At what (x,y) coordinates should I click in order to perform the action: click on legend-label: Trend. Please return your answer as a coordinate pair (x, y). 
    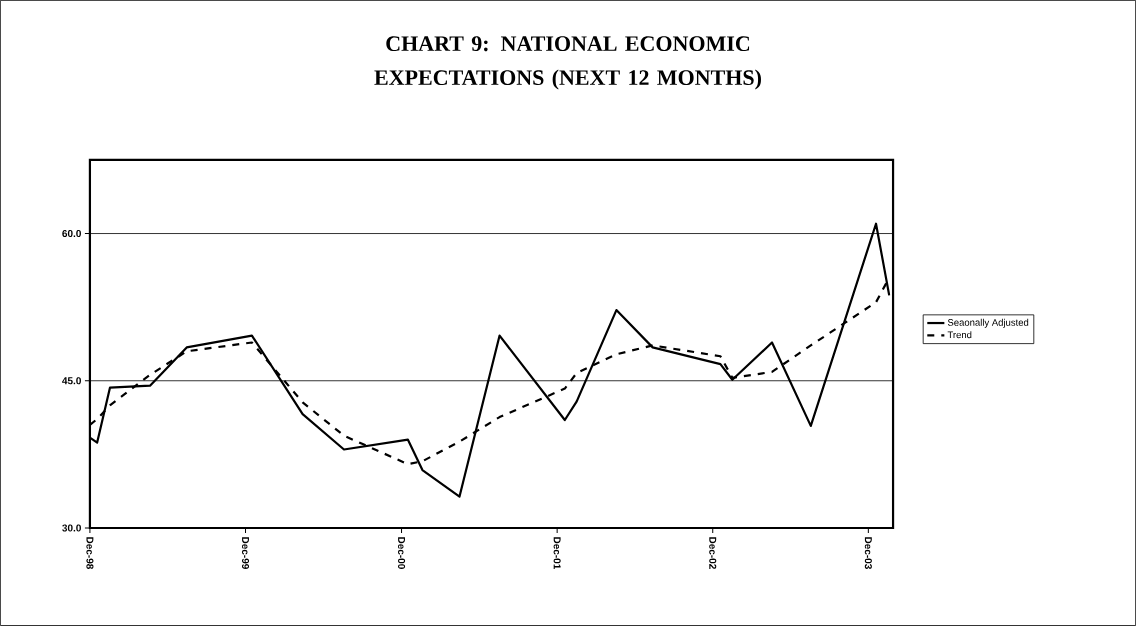
    Looking at the image, I should click on (959, 335).